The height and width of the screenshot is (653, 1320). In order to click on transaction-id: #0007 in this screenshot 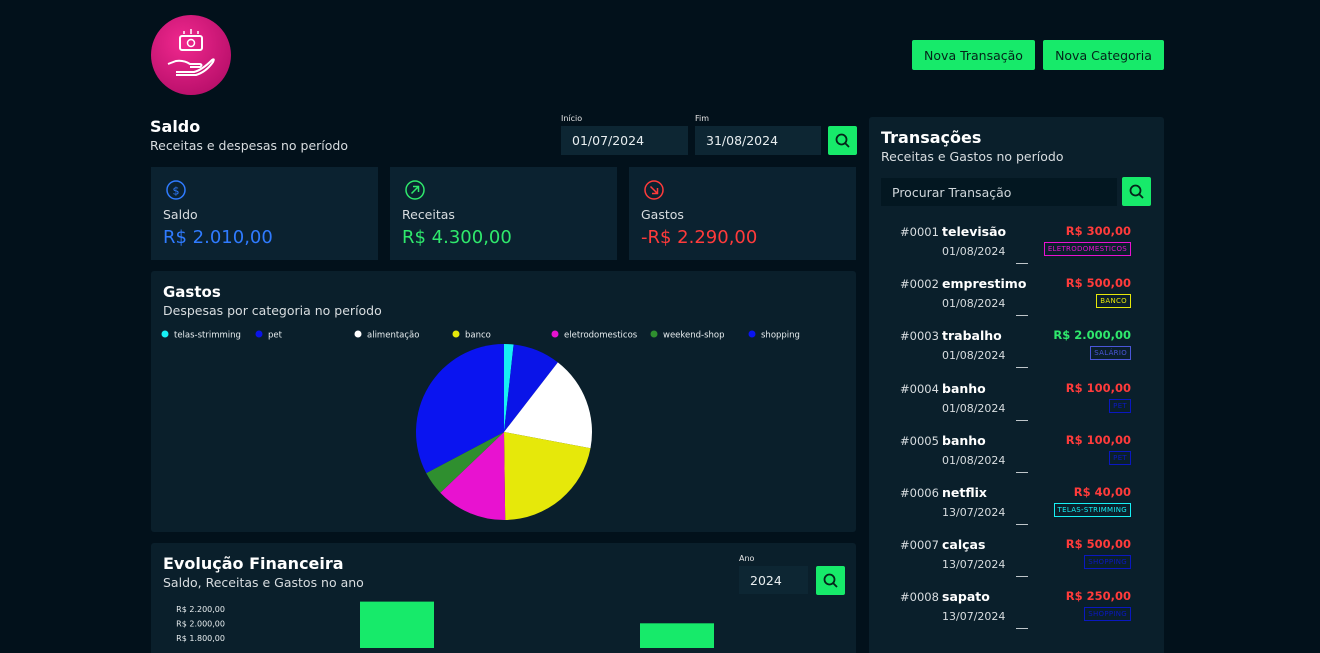, I will do `click(919, 545)`.